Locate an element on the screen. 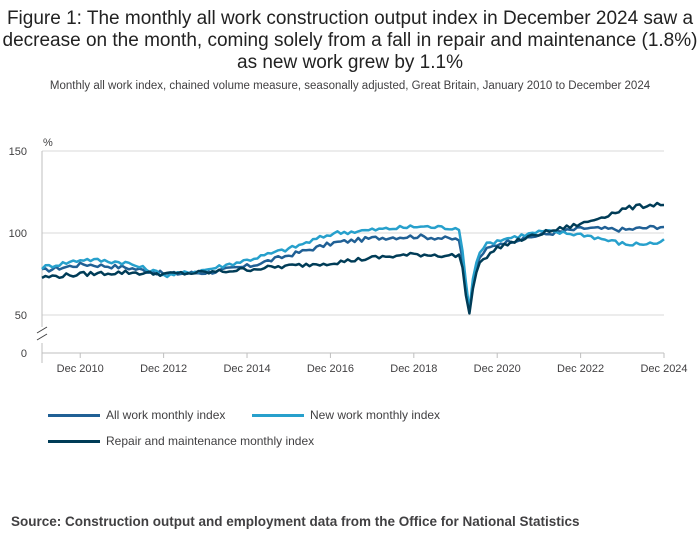 The height and width of the screenshot is (549, 700). x-tick-label: Dec 2020 is located at coordinates (497, 369).